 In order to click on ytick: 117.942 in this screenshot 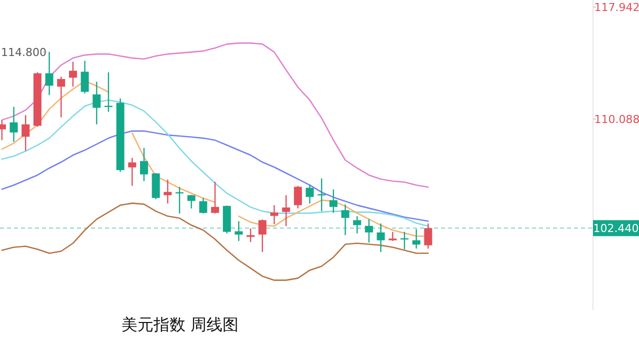, I will do `click(616, 7)`.